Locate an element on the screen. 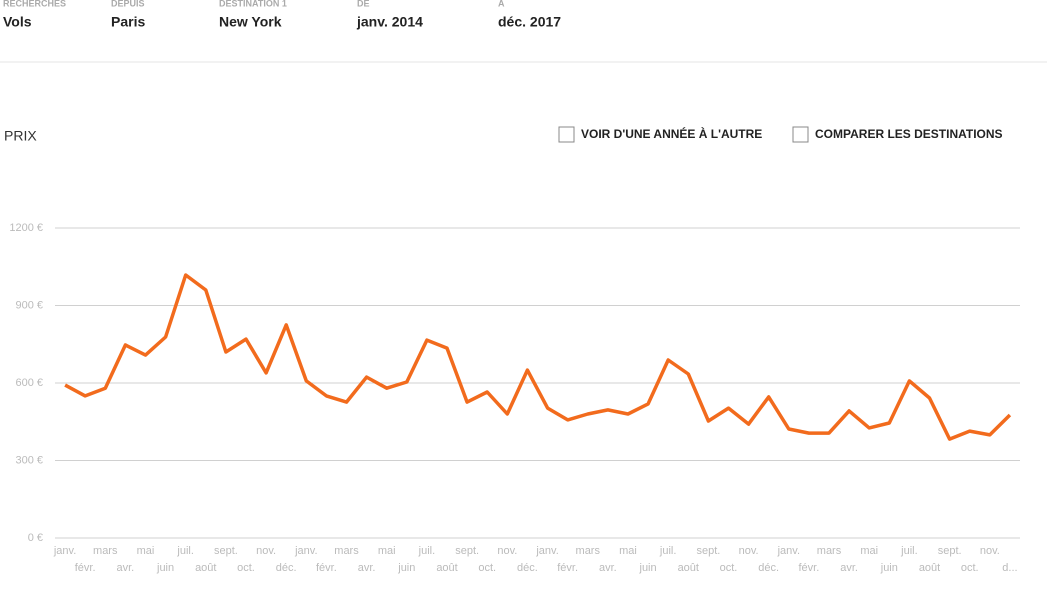  field-label: DE is located at coordinates (363, 4).